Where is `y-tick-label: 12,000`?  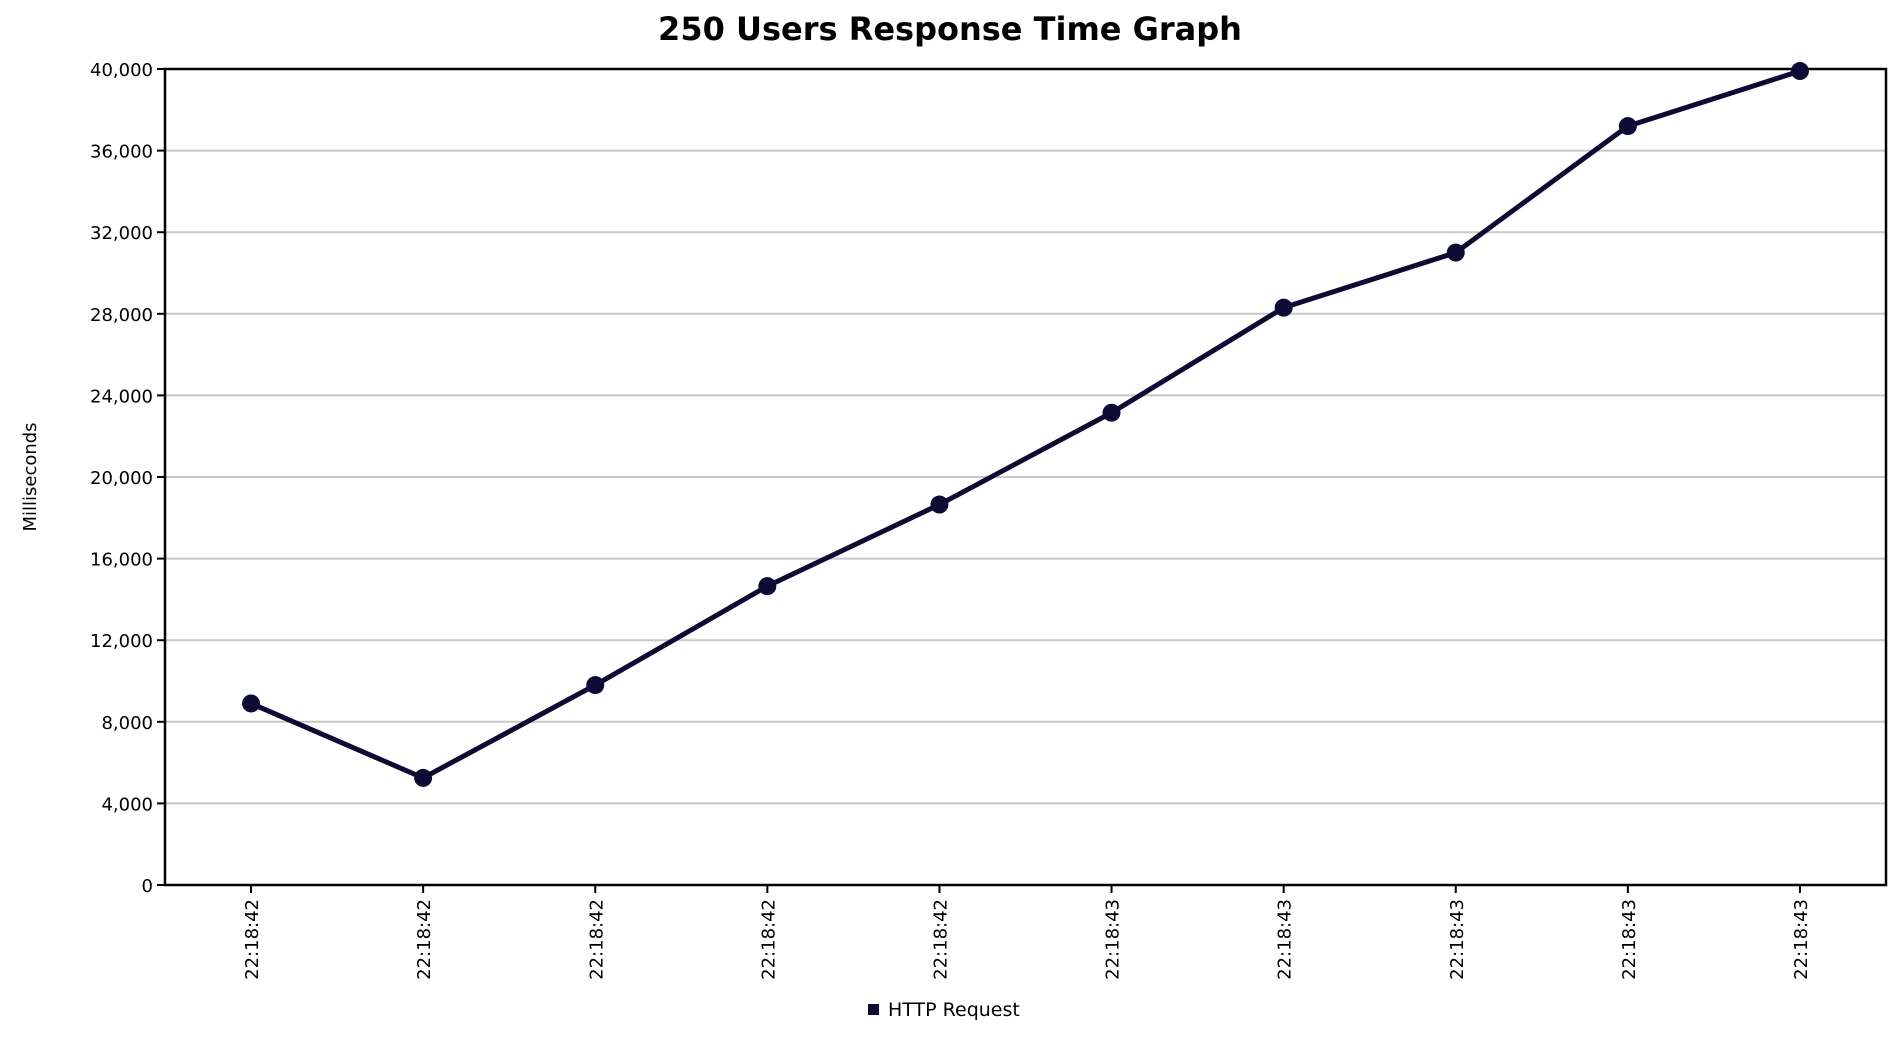 y-tick-label: 12,000 is located at coordinates (121, 641).